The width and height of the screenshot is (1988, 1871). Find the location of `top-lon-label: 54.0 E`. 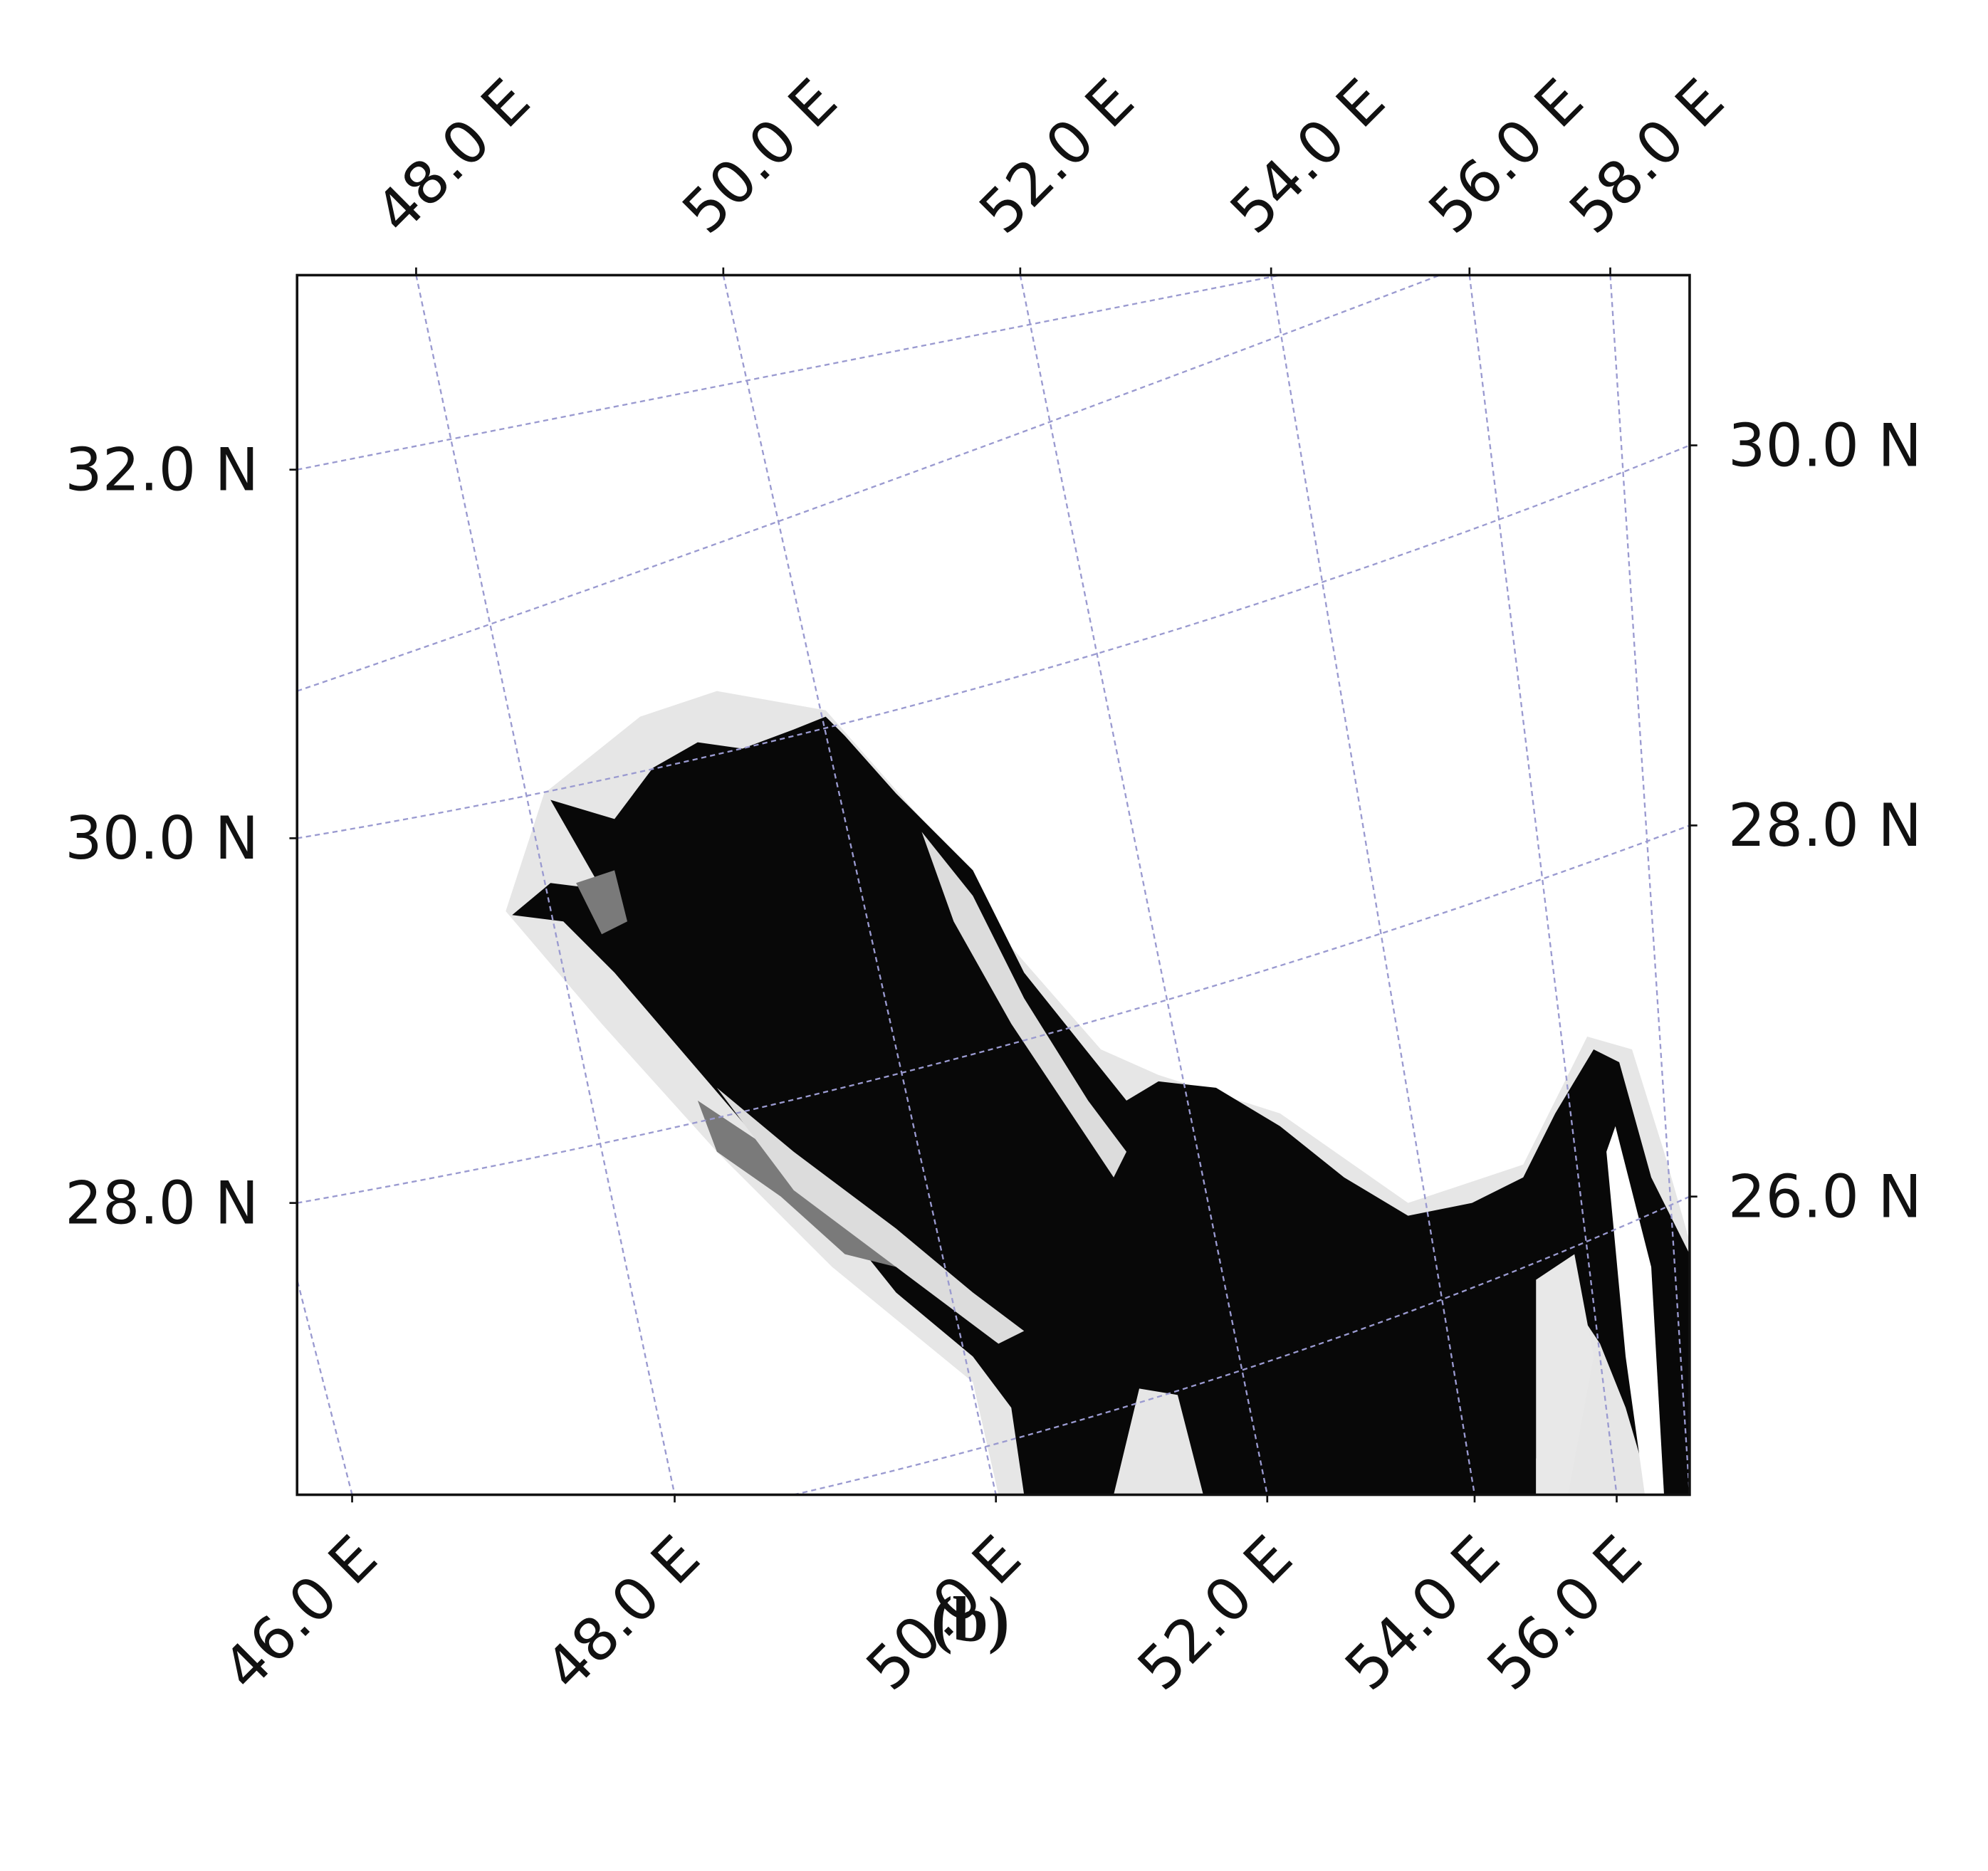

top-lon-label: 54.0 E is located at coordinates (1308, 156).